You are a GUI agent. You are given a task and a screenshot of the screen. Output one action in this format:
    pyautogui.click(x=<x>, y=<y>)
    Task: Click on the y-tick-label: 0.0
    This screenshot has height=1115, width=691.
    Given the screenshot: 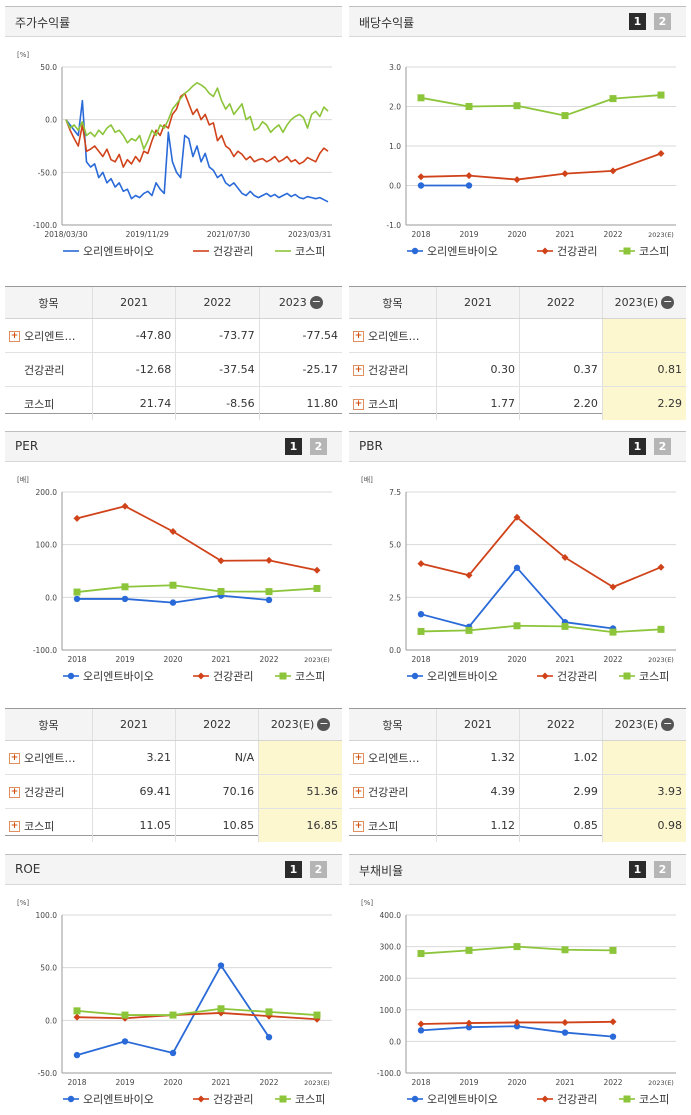 What is the action you would take?
    pyautogui.click(x=51, y=597)
    